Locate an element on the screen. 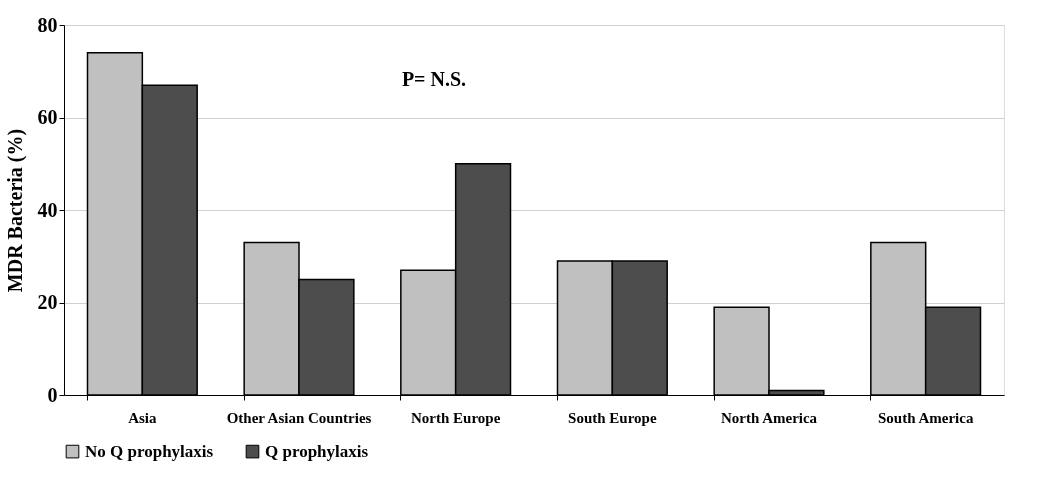 This screenshot has height=497, width=1049. y-tick-label: 0 is located at coordinates (52, 394).